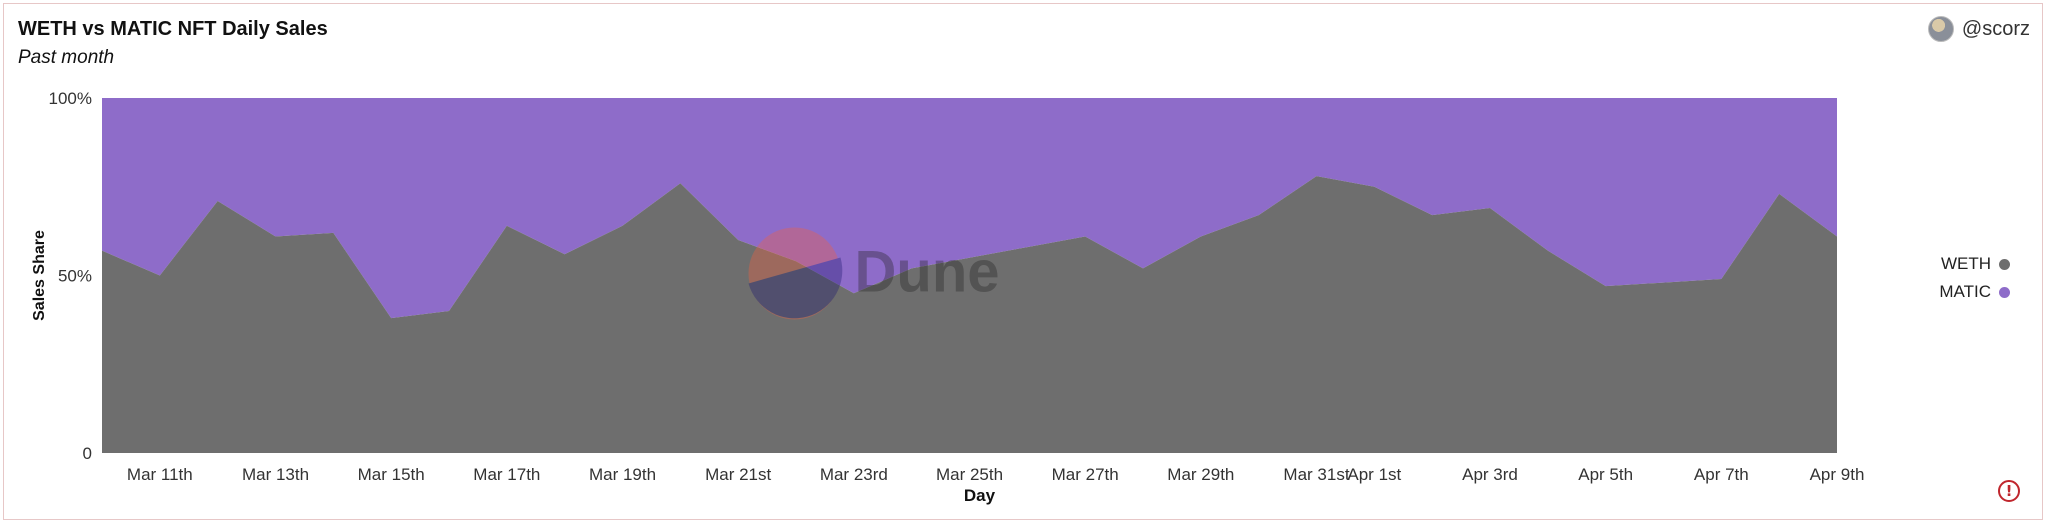 The width and height of the screenshot is (2048, 525). I want to click on x-axis-label: Day, so click(980, 495).